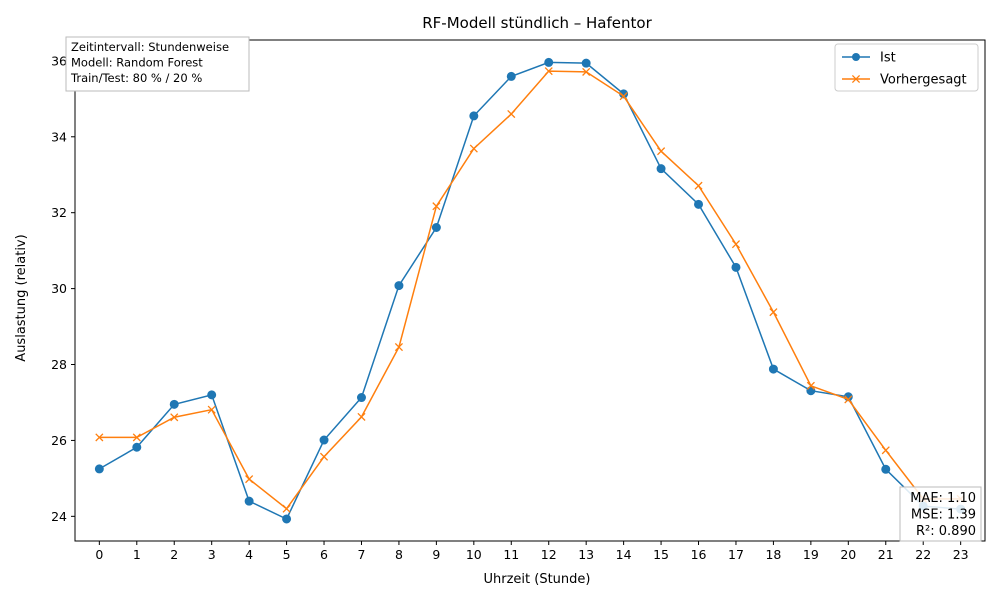 This screenshot has height=600, width=1000. What do you see at coordinates (888, 58) in the screenshot?
I see `legend-label: Ist` at bounding box center [888, 58].